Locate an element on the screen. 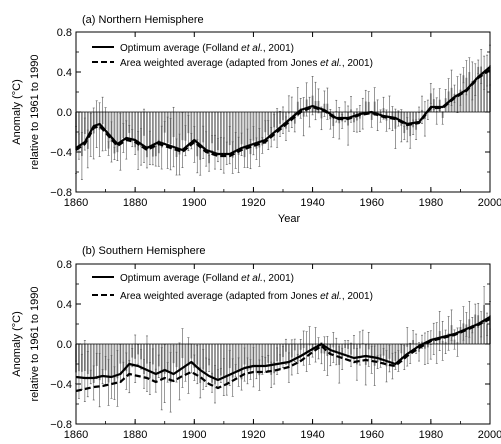 This screenshot has height=444, width=501. series-line-optimum is located at coordinates (283, 349).